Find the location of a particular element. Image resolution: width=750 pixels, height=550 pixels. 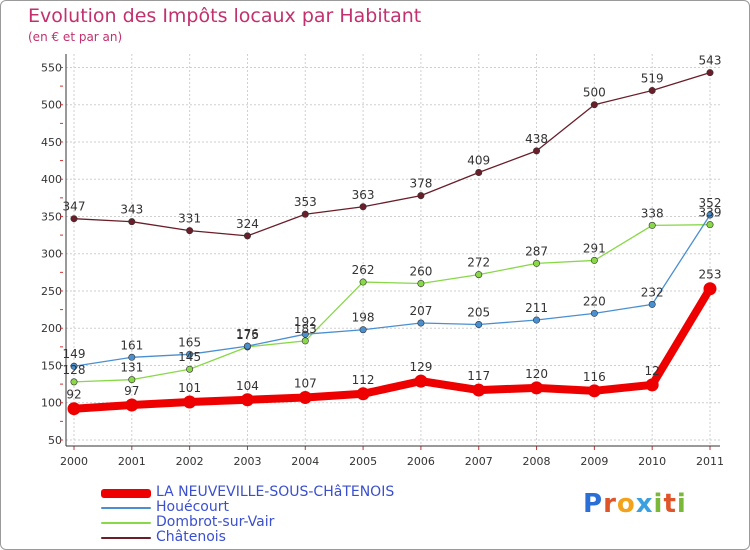

data-label: 145 is located at coordinates (189, 357).